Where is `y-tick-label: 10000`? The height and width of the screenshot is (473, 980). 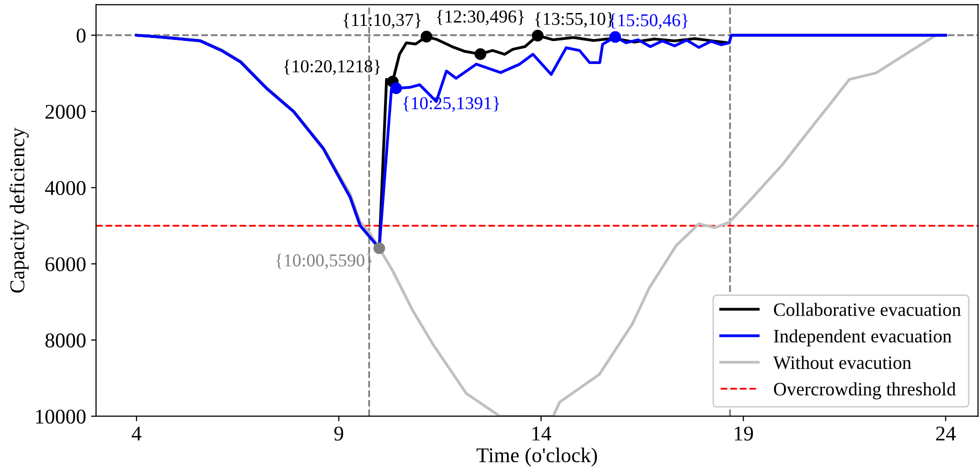 y-tick-label: 10000 is located at coordinates (61, 417).